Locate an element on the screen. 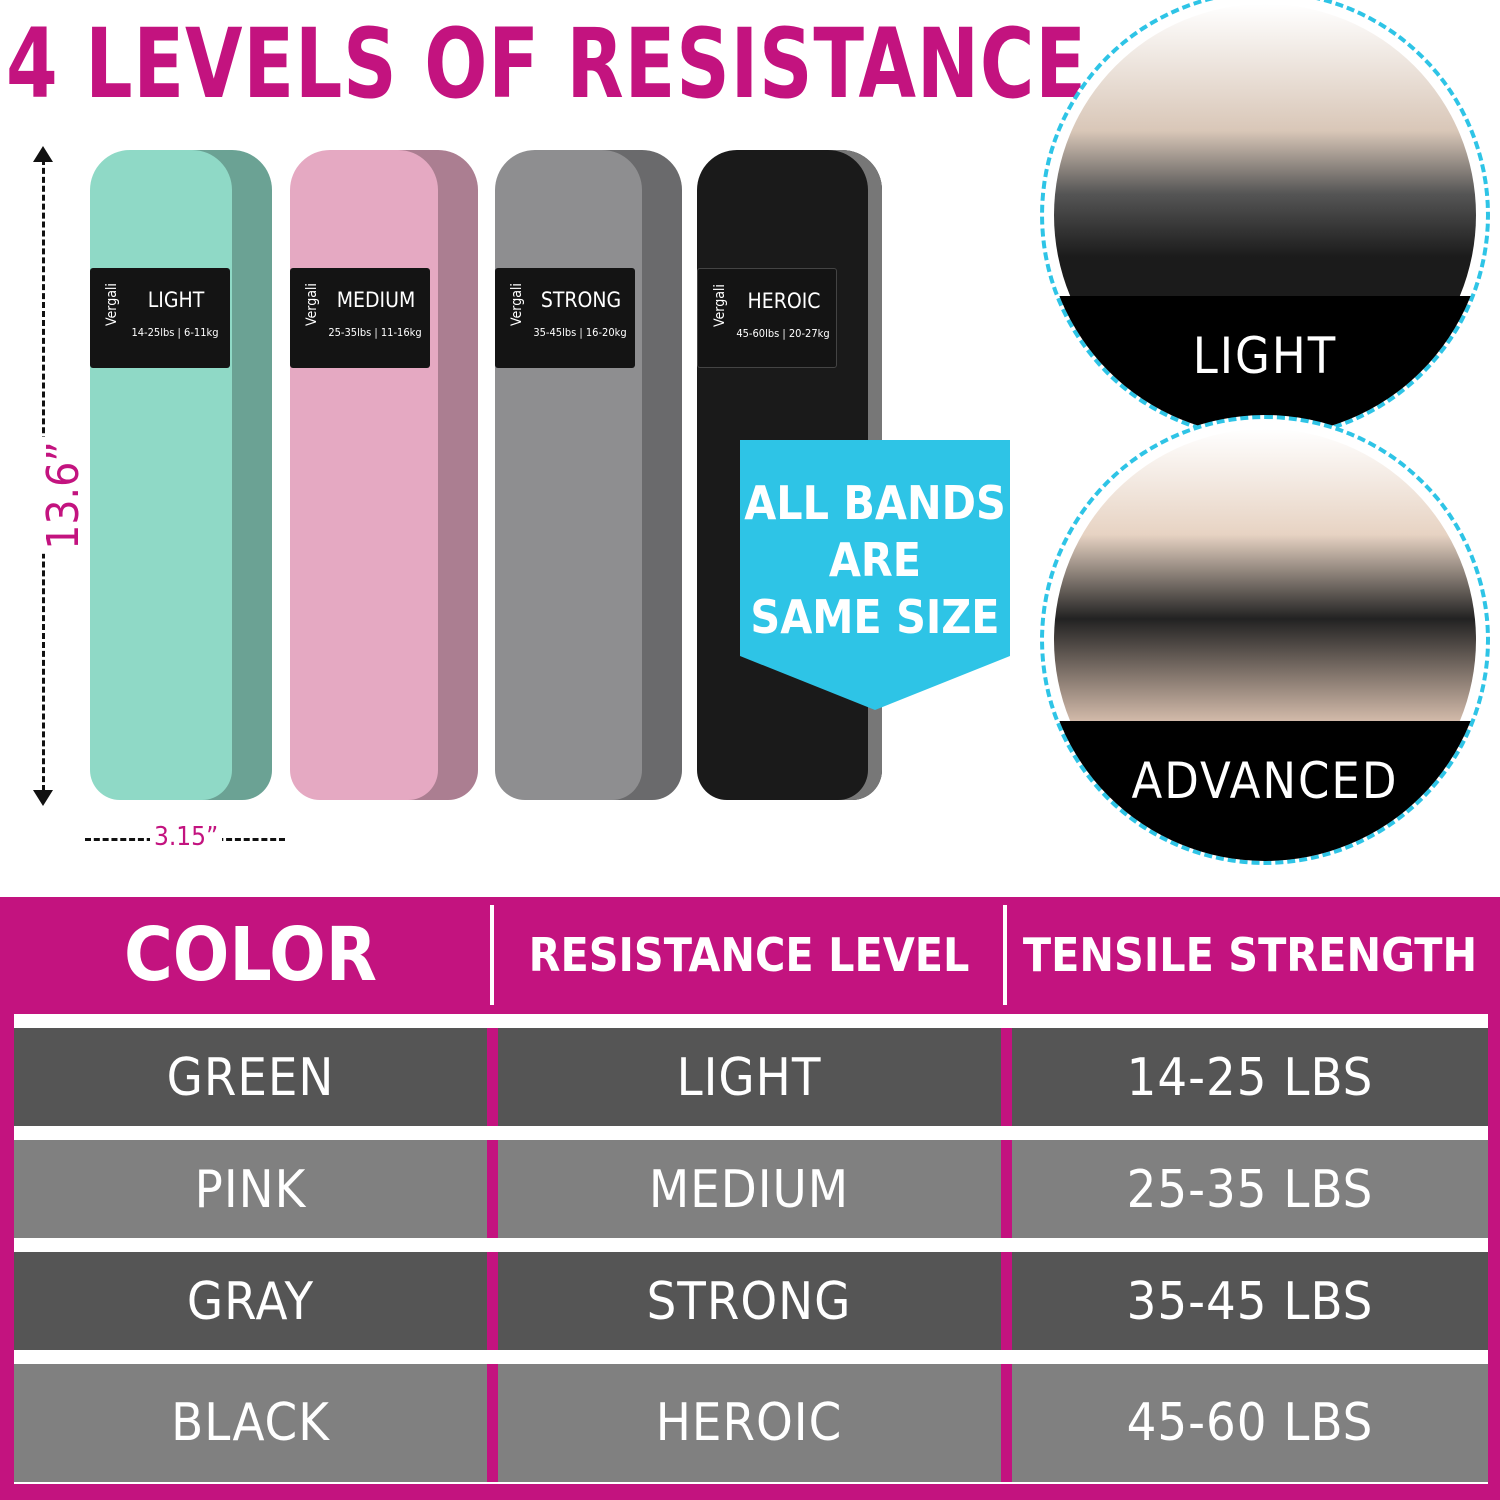 Image resolution: width=1500 pixels, height=1500 pixels. table-row: PINK MEDIUM 25-35 LBS is located at coordinates (751, 1183).